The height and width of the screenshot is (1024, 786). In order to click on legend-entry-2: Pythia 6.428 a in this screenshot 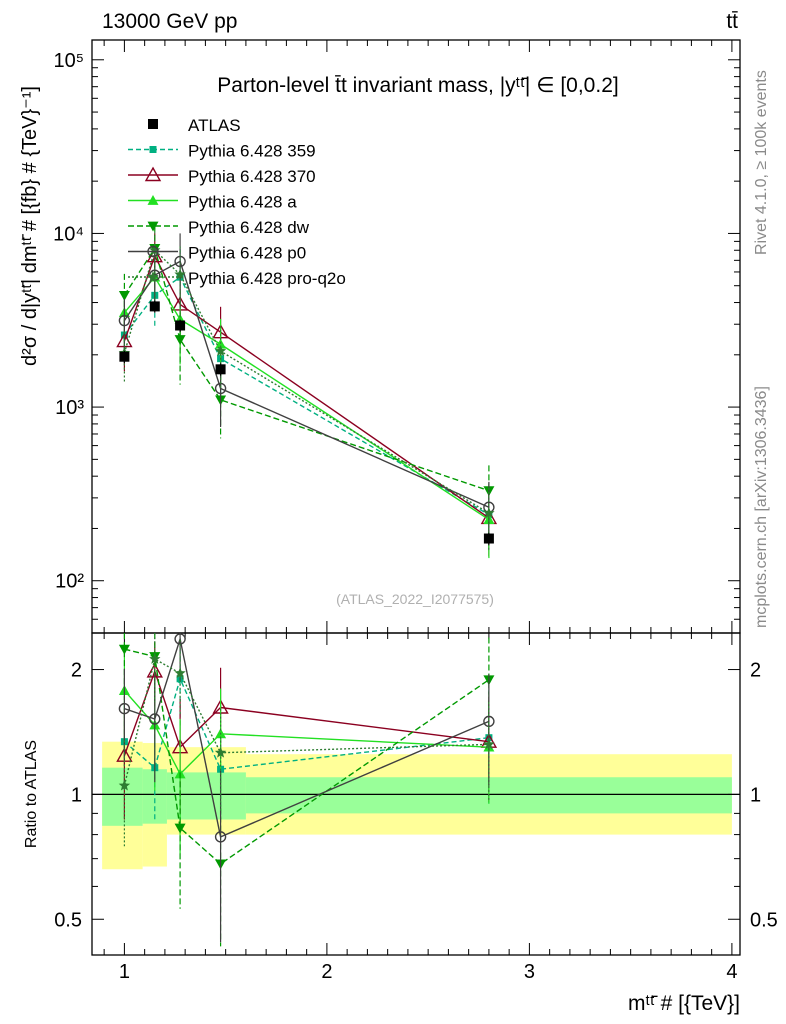, I will do `click(212, 202)`.